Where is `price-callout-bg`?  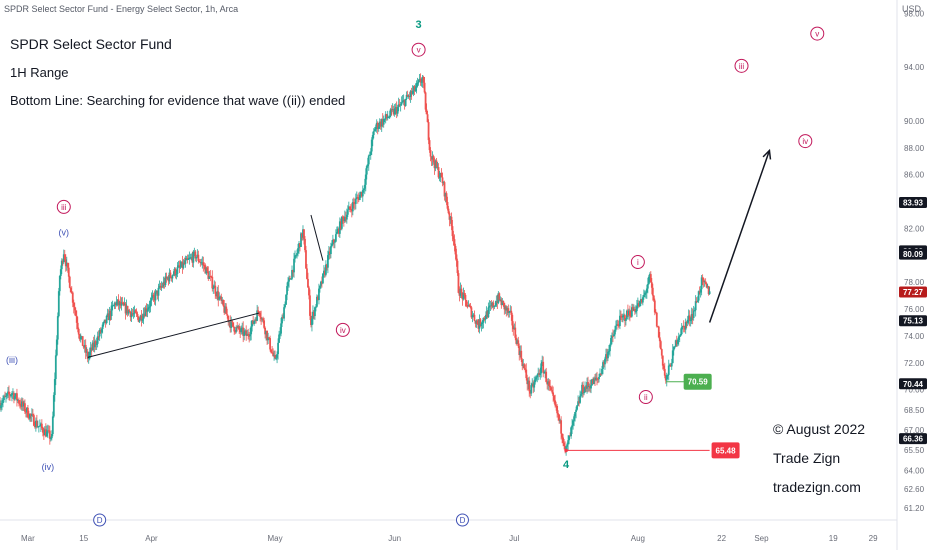 price-callout-bg is located at coordinates (697, 381).